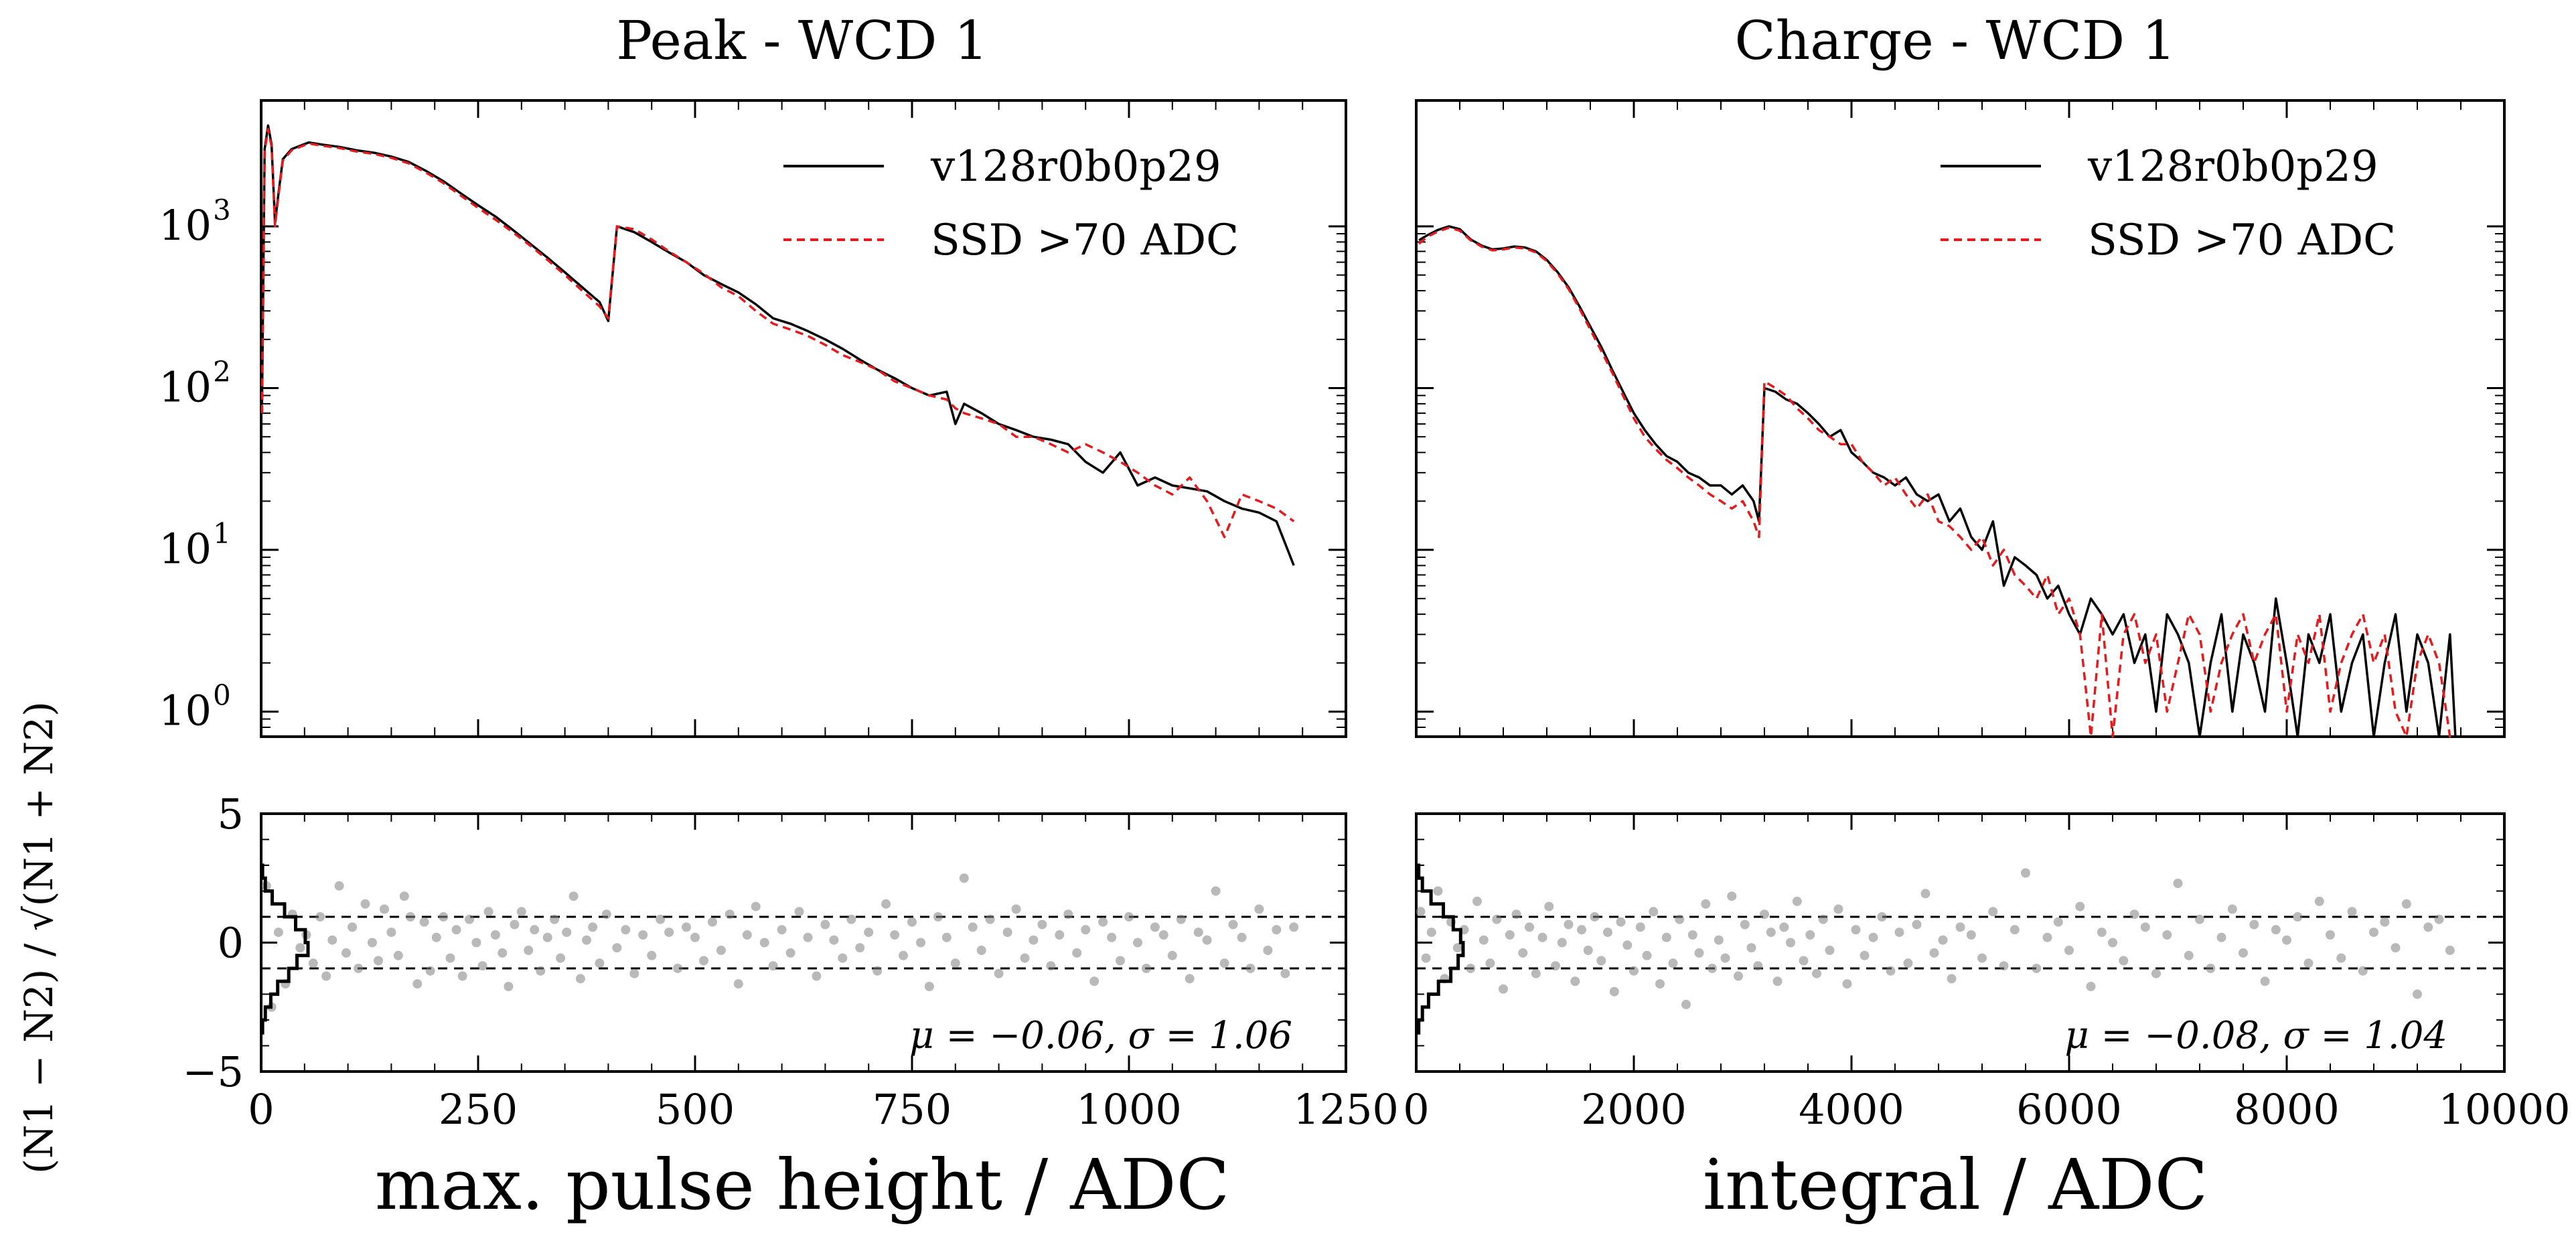  Describe the element at coordinates (1100, 1035) in the screenshot. I see `peak-residual-stats: μ = −0.06, σ = 1.06` at that location.